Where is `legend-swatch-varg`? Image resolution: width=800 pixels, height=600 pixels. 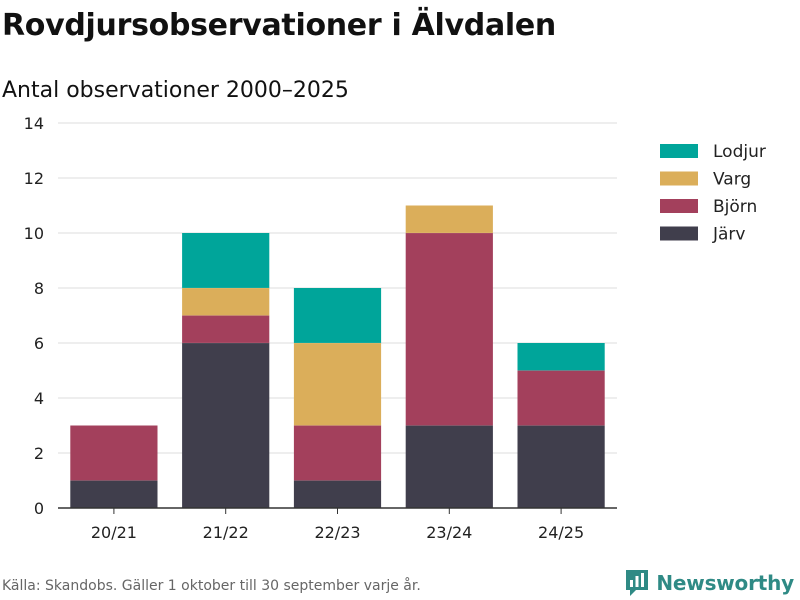
legend-swatch-varg is located at coordinates (679, 178).